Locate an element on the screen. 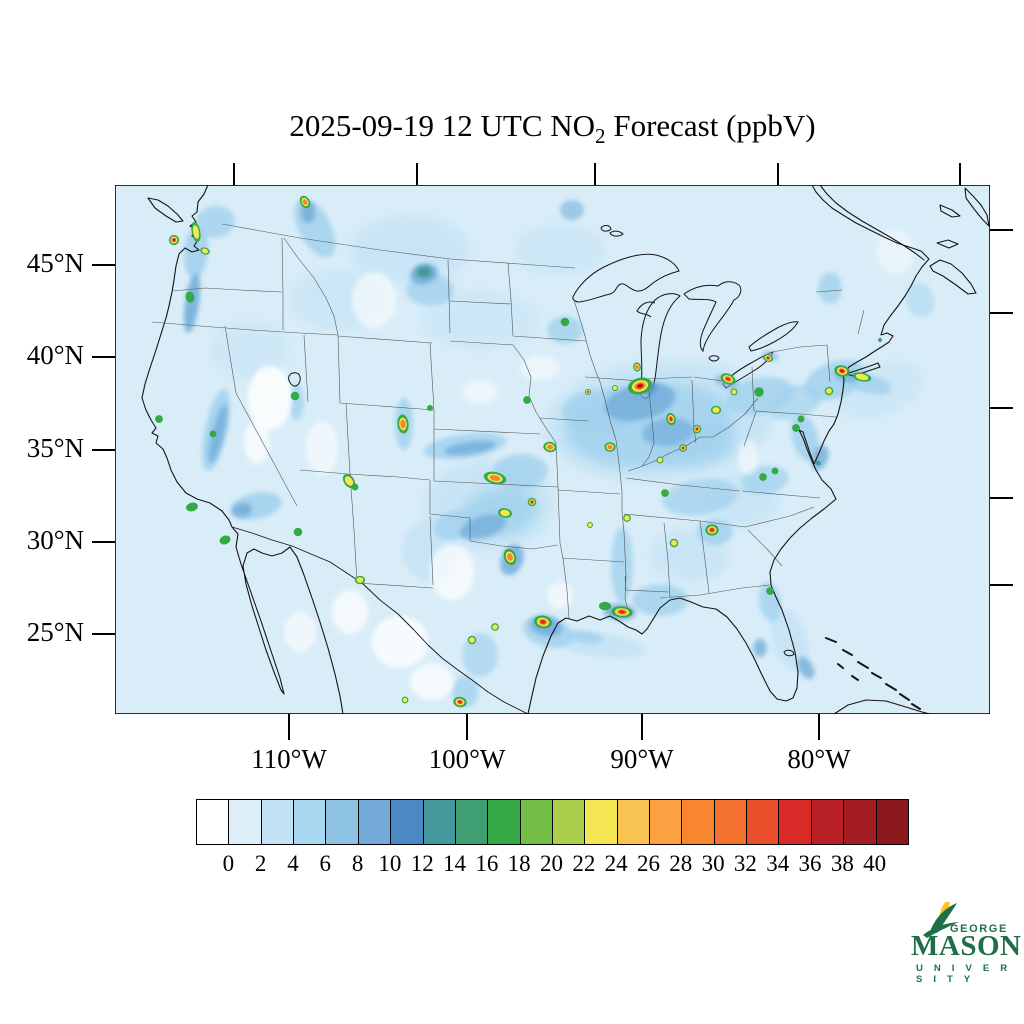  pacific-coastline is located at coordinates (242, 449).